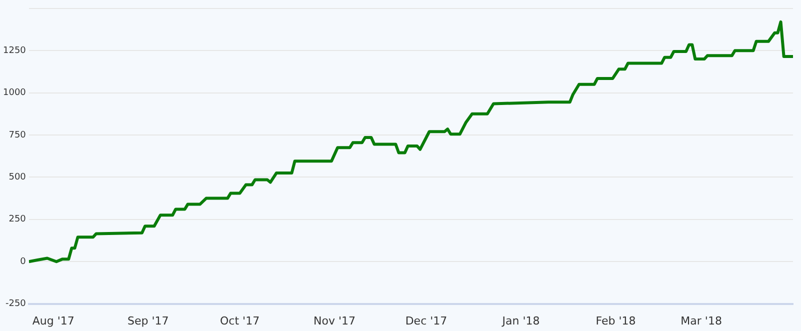  Describe the element at coordinates (15, 304) in the screenshot. I see `y-tick-label: -250` at that location.